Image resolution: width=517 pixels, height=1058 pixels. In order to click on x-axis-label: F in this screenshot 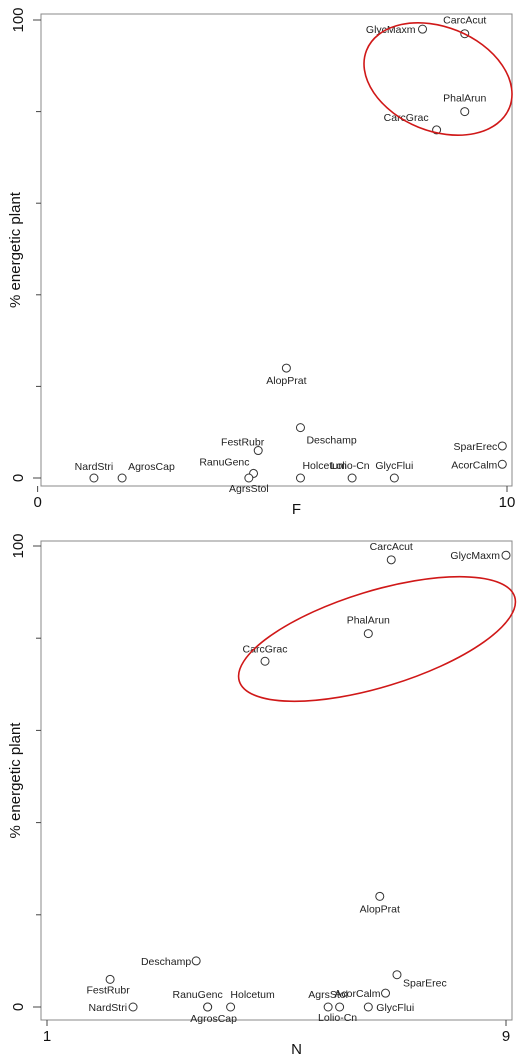, I will do `click(296, 509)`.